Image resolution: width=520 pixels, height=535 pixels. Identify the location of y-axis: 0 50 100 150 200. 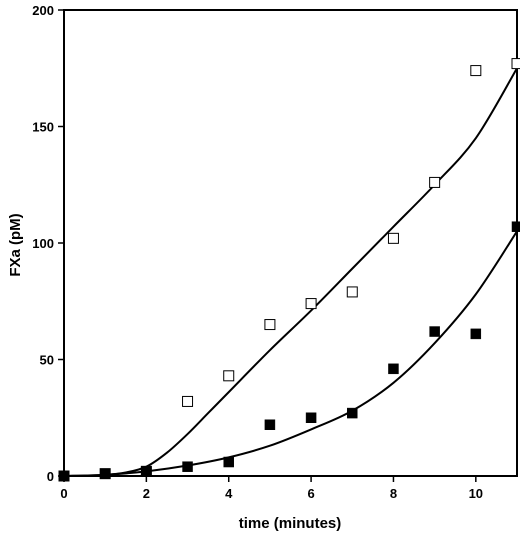
(48, 243).